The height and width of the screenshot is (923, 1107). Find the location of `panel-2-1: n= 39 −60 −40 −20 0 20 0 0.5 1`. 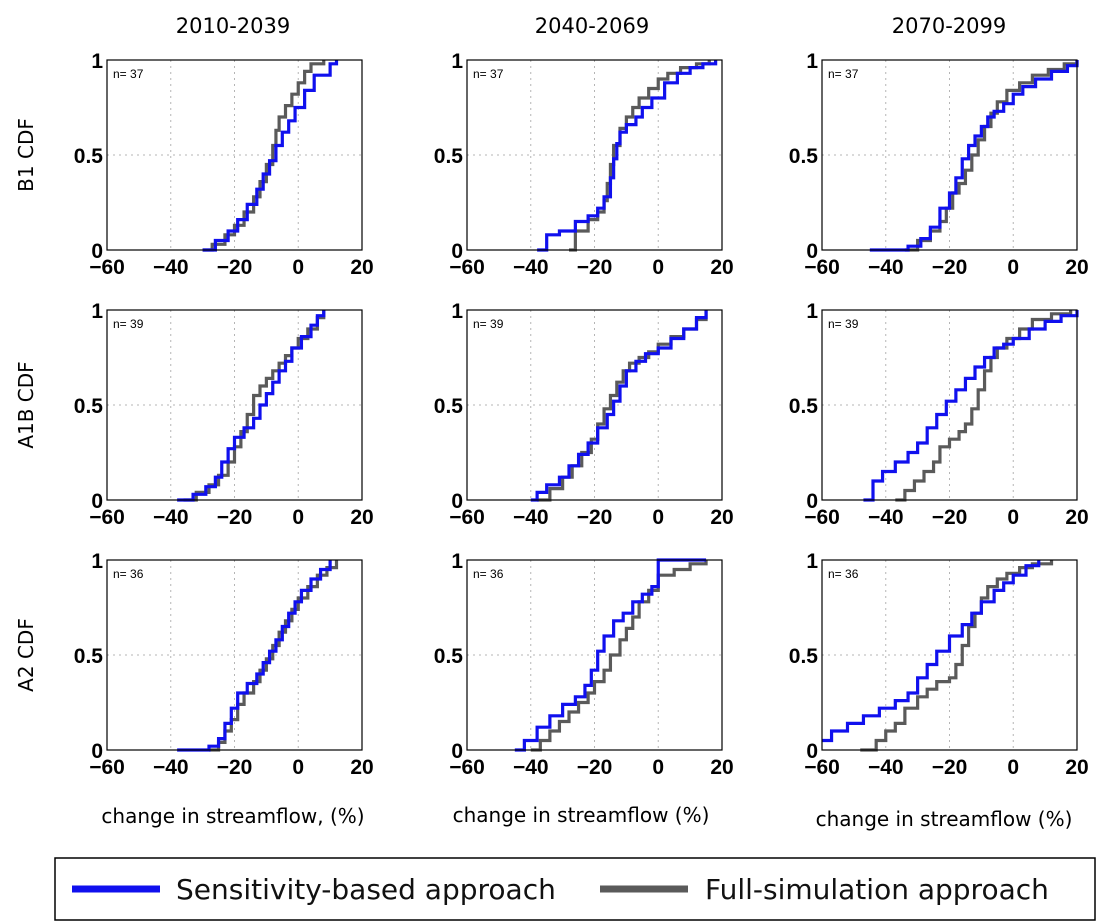

panel-2-1: n= 39 −60 −40 −20 0 20 0 0.5 1 is located at coordinates (224, 414).